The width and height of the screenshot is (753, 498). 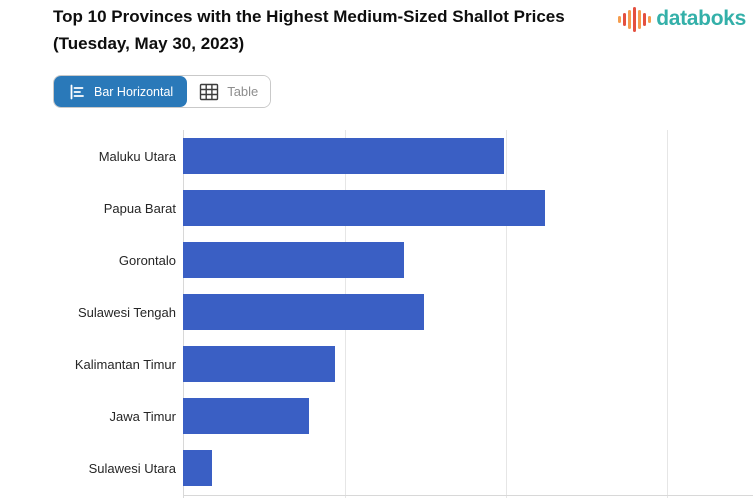 What do you see at coordinates (77, 92) in the screenshot?
I see `bar-chart-horizontal-icon` at bounding box center [77, 92].